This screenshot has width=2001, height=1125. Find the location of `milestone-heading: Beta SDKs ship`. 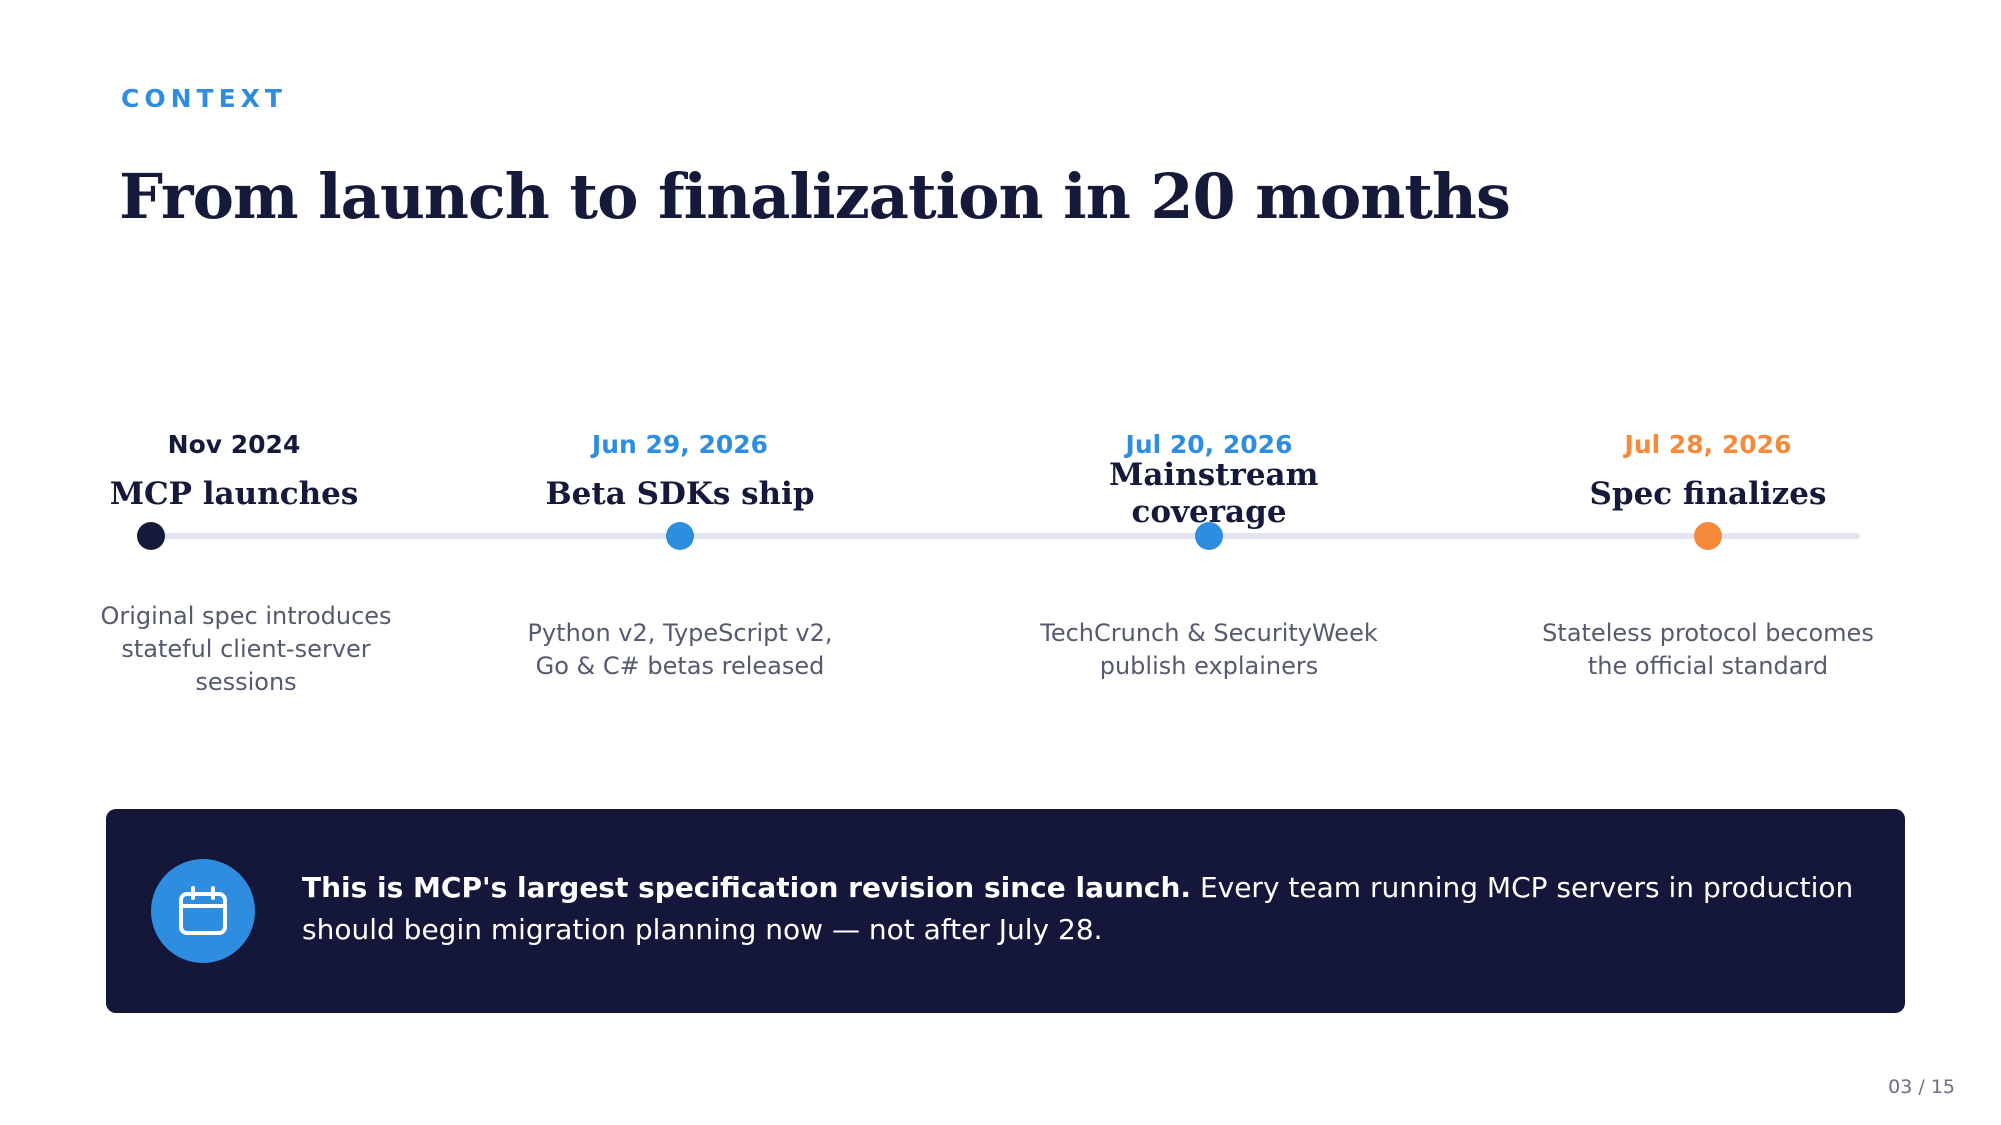

milestone-heading: Beta SDKs ship is located at coordinates (680, 494).